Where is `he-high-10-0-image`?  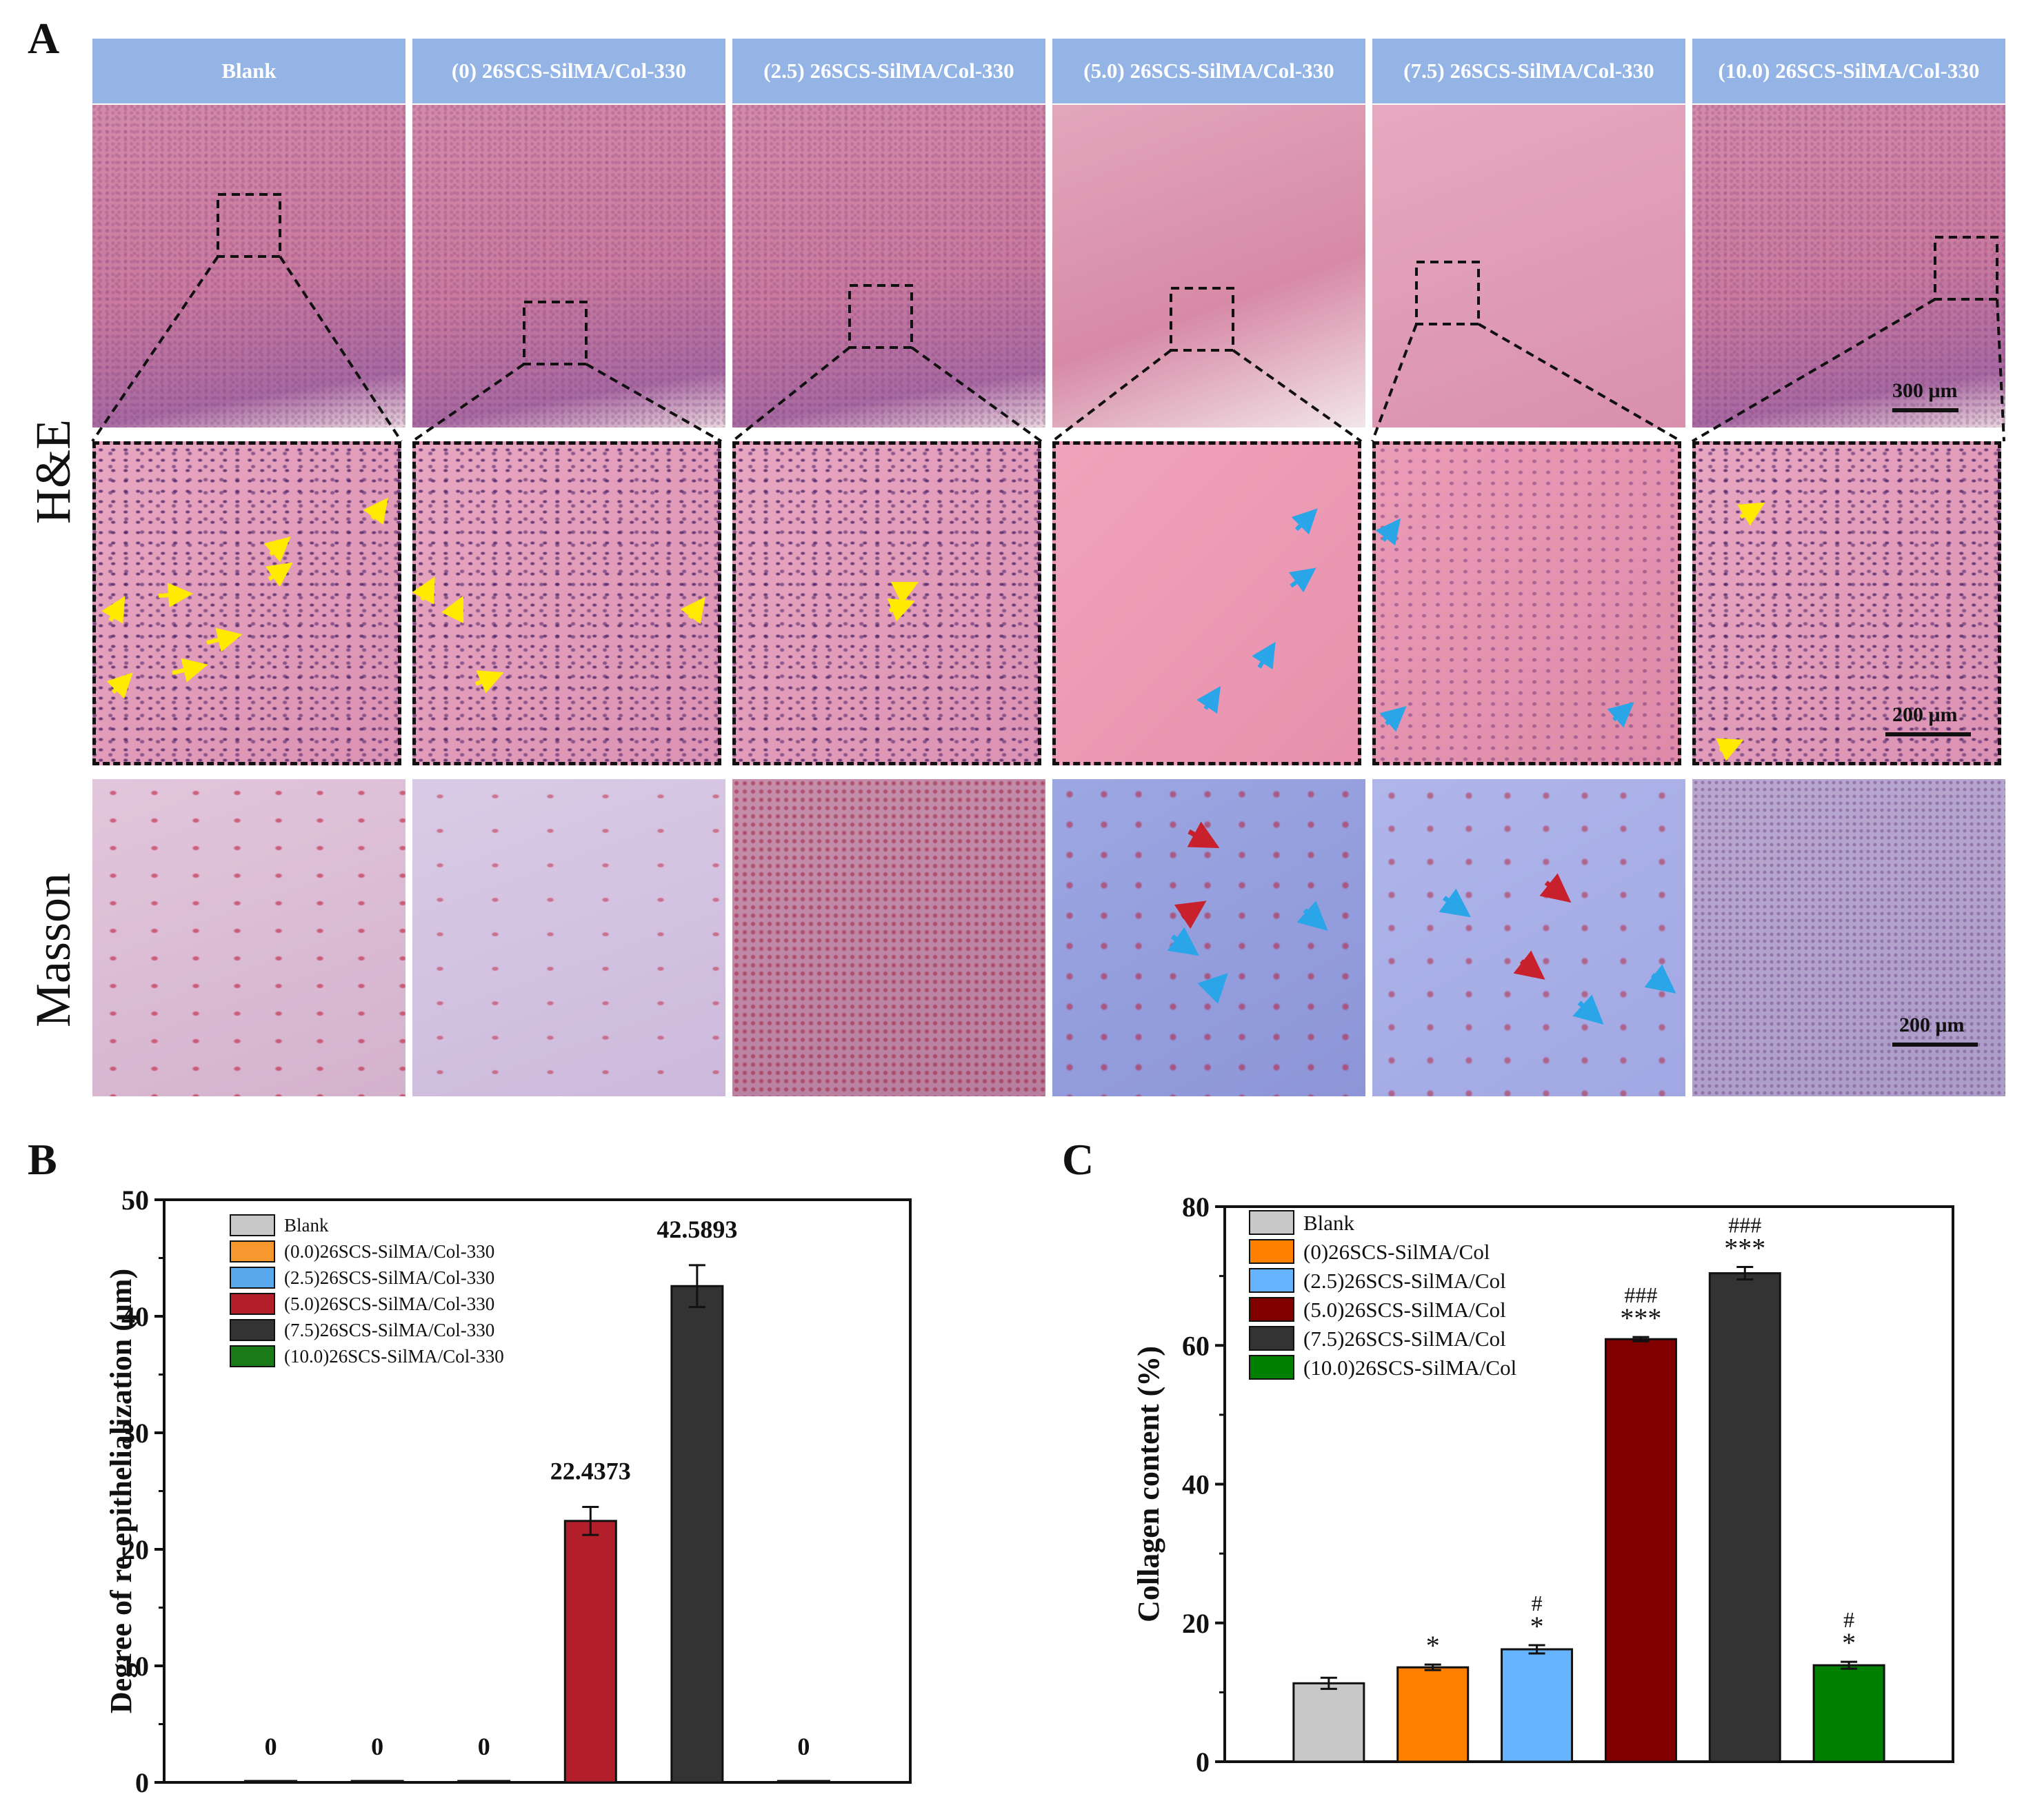 he-high-10-0-image is located at coordinates (1846, 603).